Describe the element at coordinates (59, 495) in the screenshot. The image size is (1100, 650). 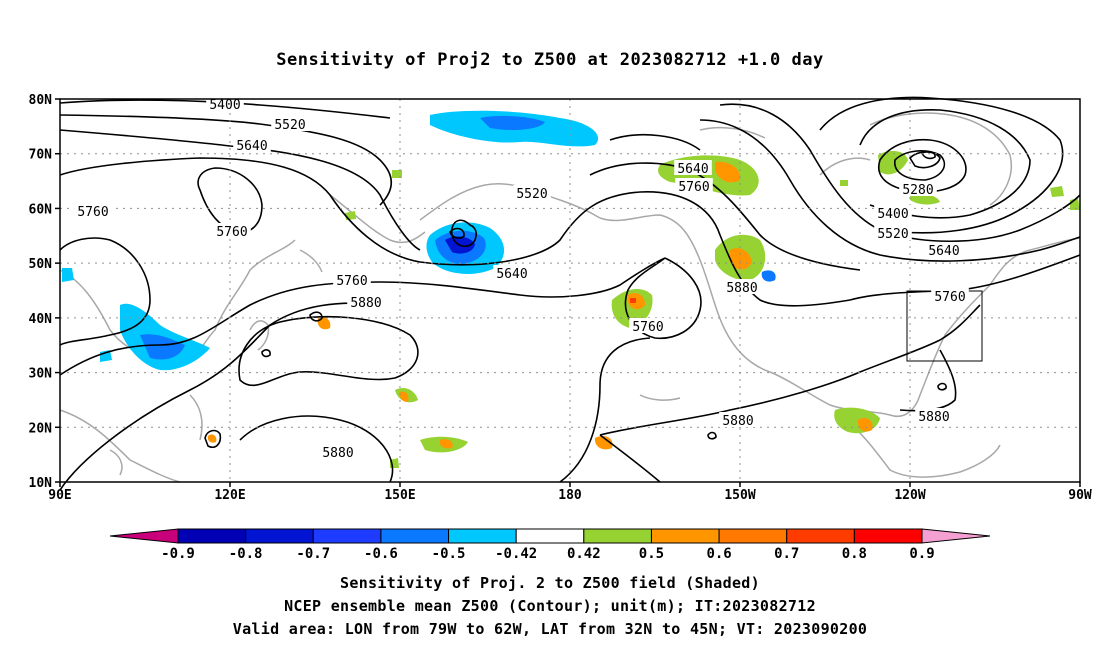
I see `lon-tick-label: 90E` at that location.